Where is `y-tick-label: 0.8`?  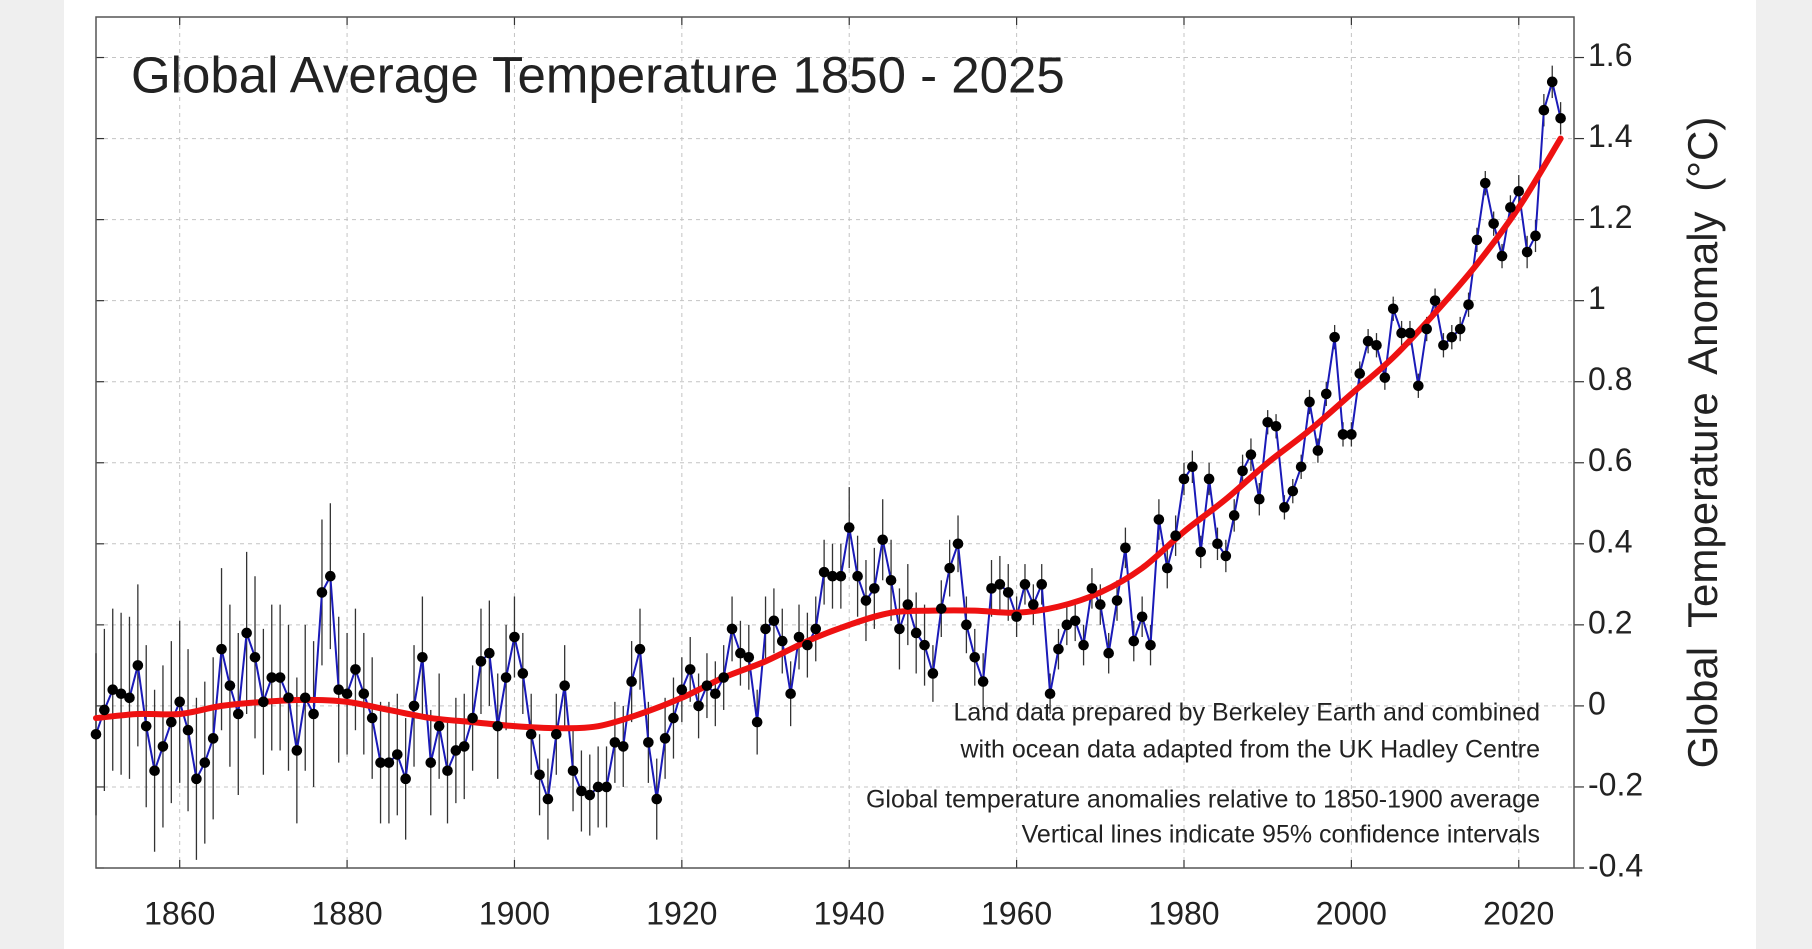 y-tick-label: 0.8 is located at coordinates (1610, 379).